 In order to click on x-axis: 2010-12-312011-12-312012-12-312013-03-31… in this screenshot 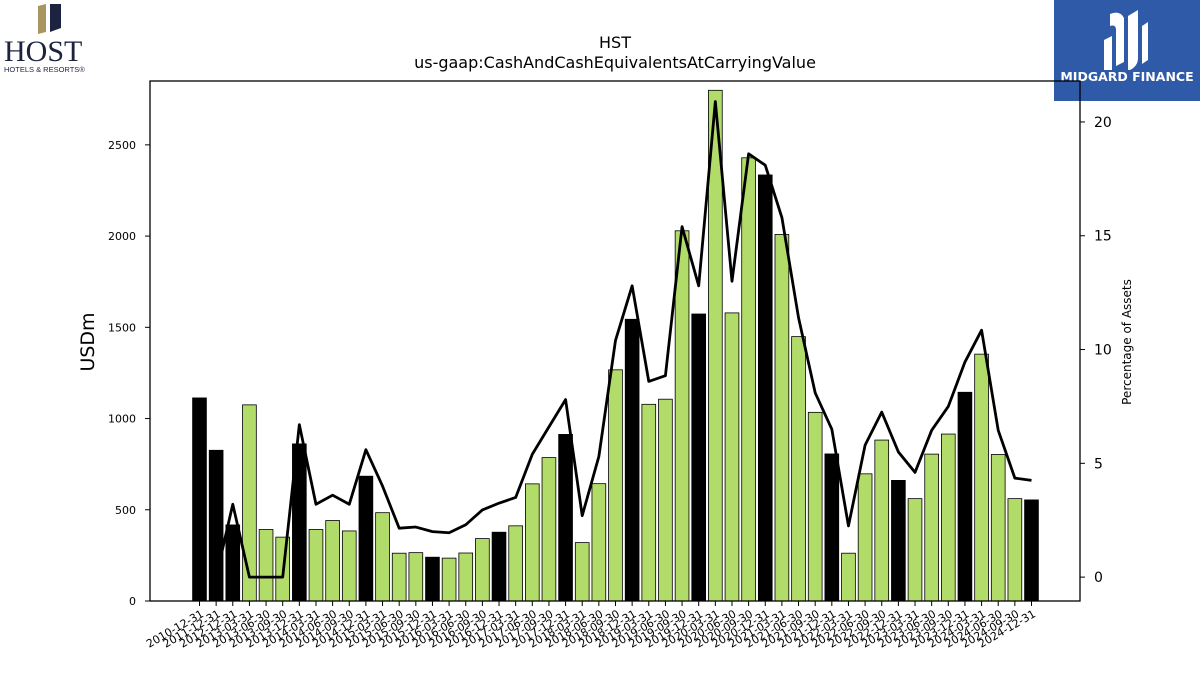, I will do `click(591, 626)`.